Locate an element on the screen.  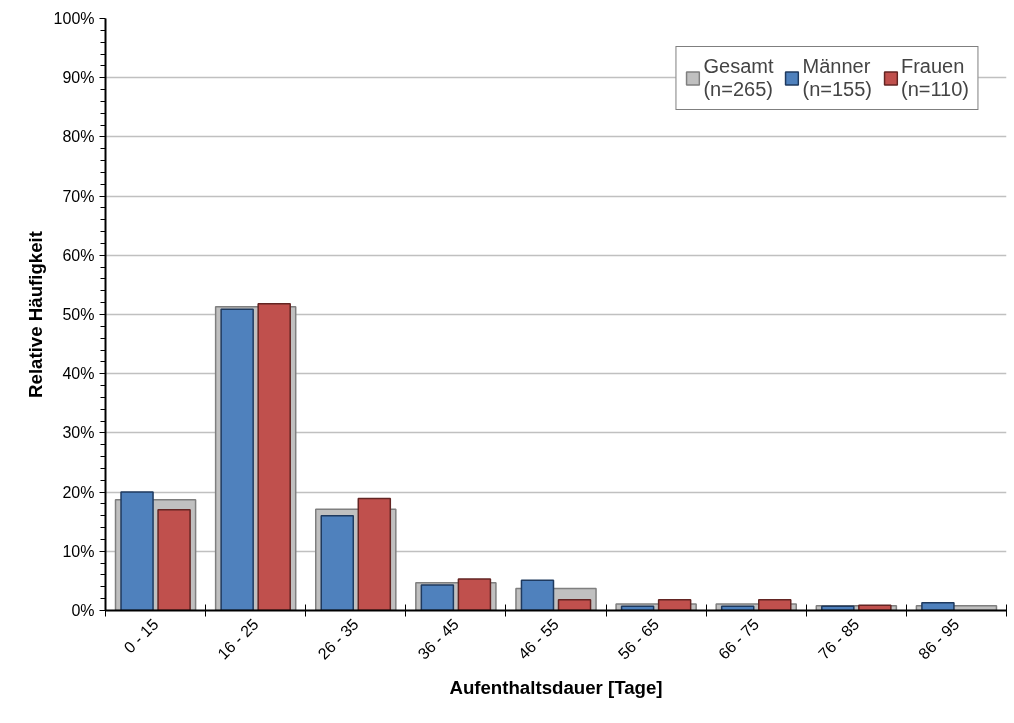
y-tick-label: 100% is located at coordinates (74, 18).